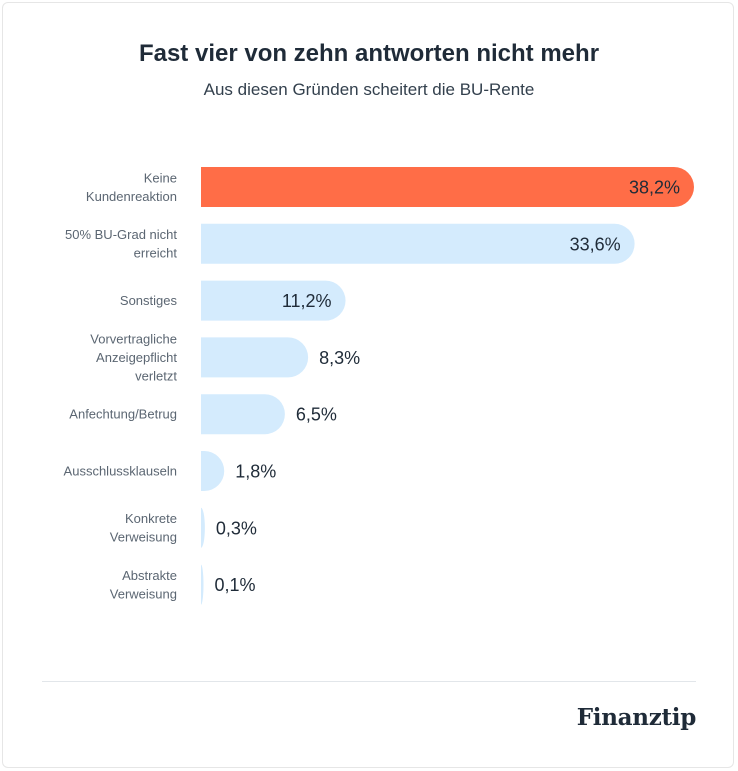  What do you see at coordinates (255, 472) in the screenshot?
I see `value-label-5: 1,8%` at bounding box center [255, 472].